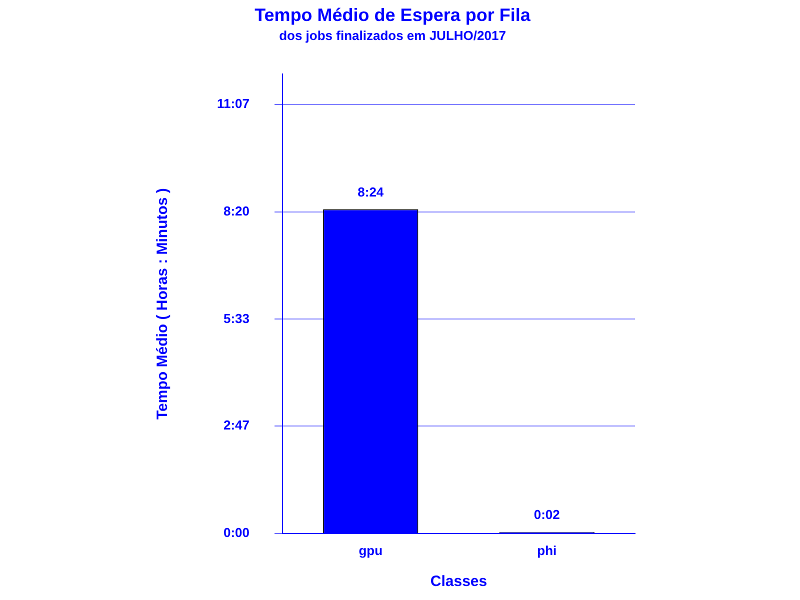 The image size is (800, 600). What do you see at coordinates (237, 532) in the screenshot?
I see `y-tick-label: 0:00` at bounding box center [237, 532].